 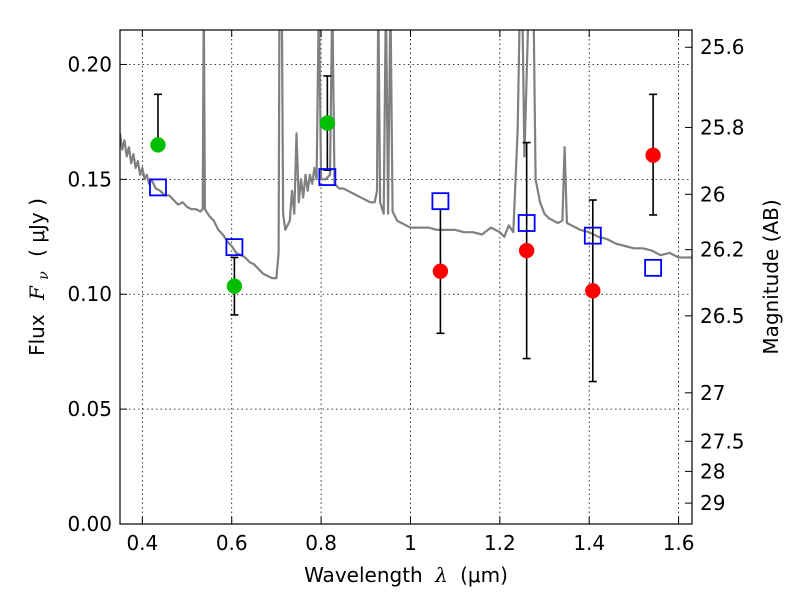 I want to click on y-axis-label-prefix: Flux, so click(x=37, y=335).